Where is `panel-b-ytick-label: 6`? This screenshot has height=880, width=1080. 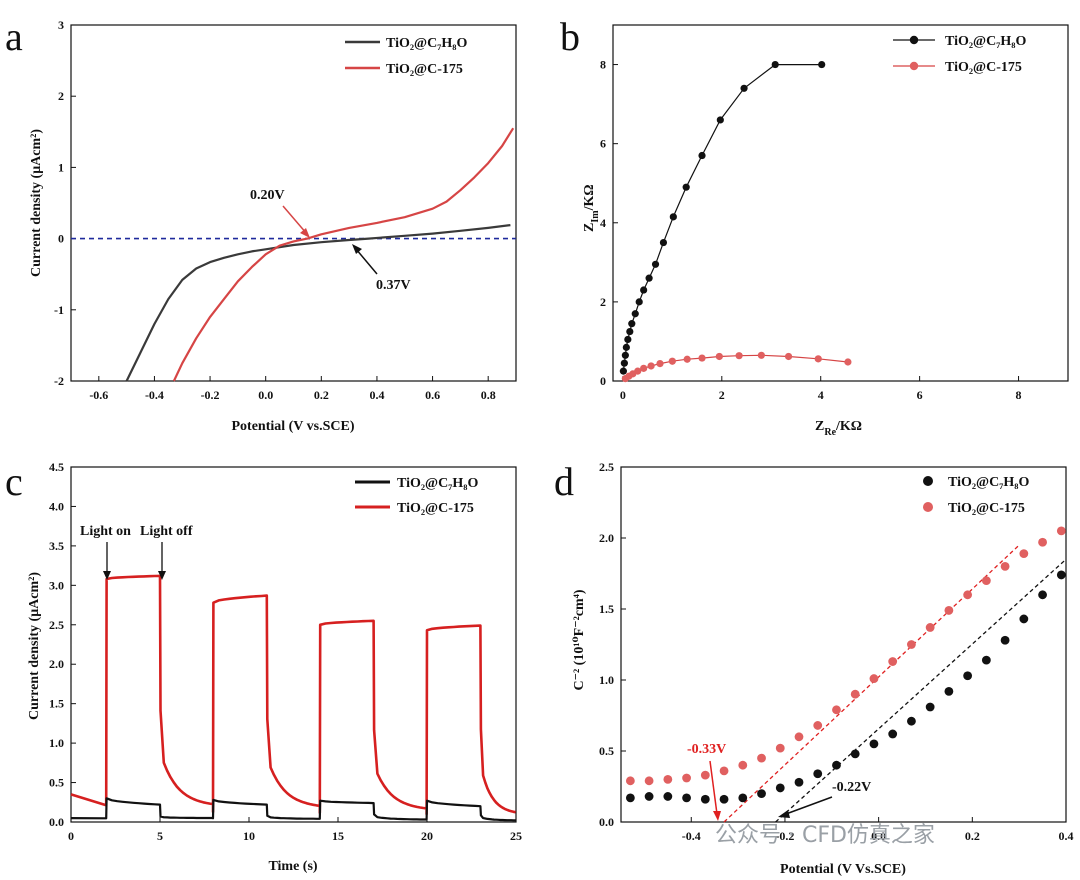
panel-b-ytick-label: 6 is located at coordinates (603, 144).